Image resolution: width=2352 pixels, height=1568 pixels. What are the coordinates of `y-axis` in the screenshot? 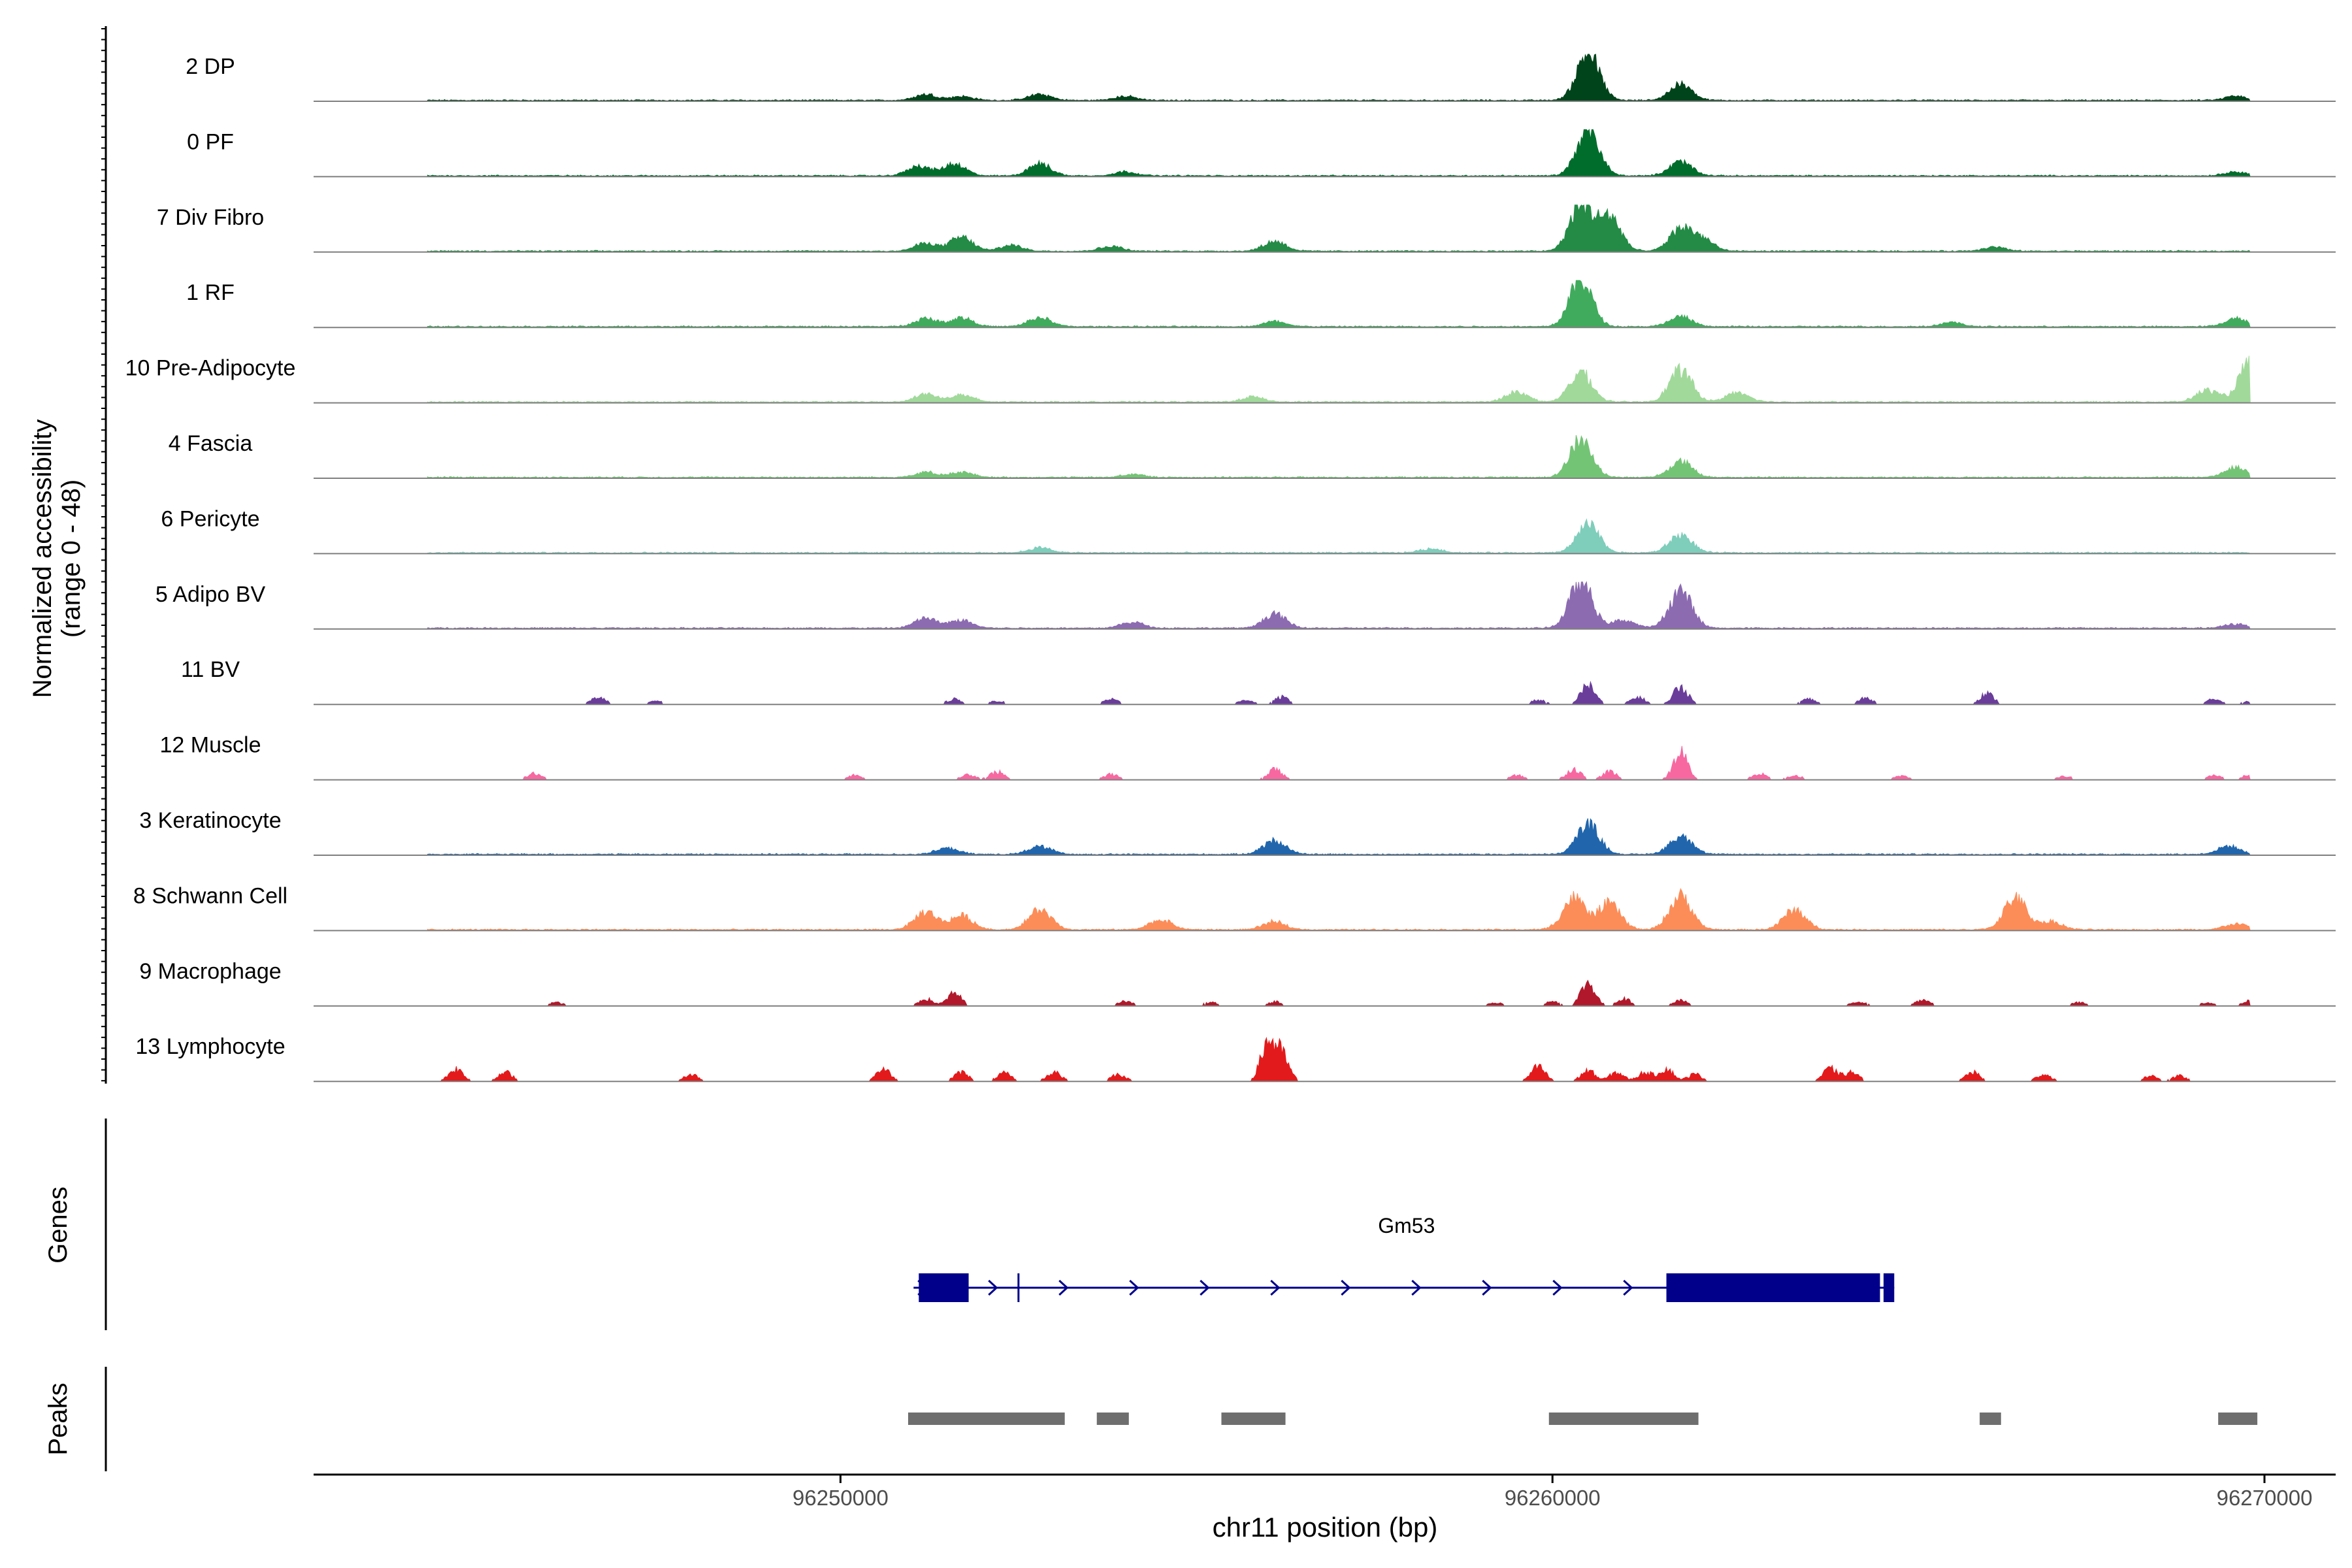 It's located at (104, 555).